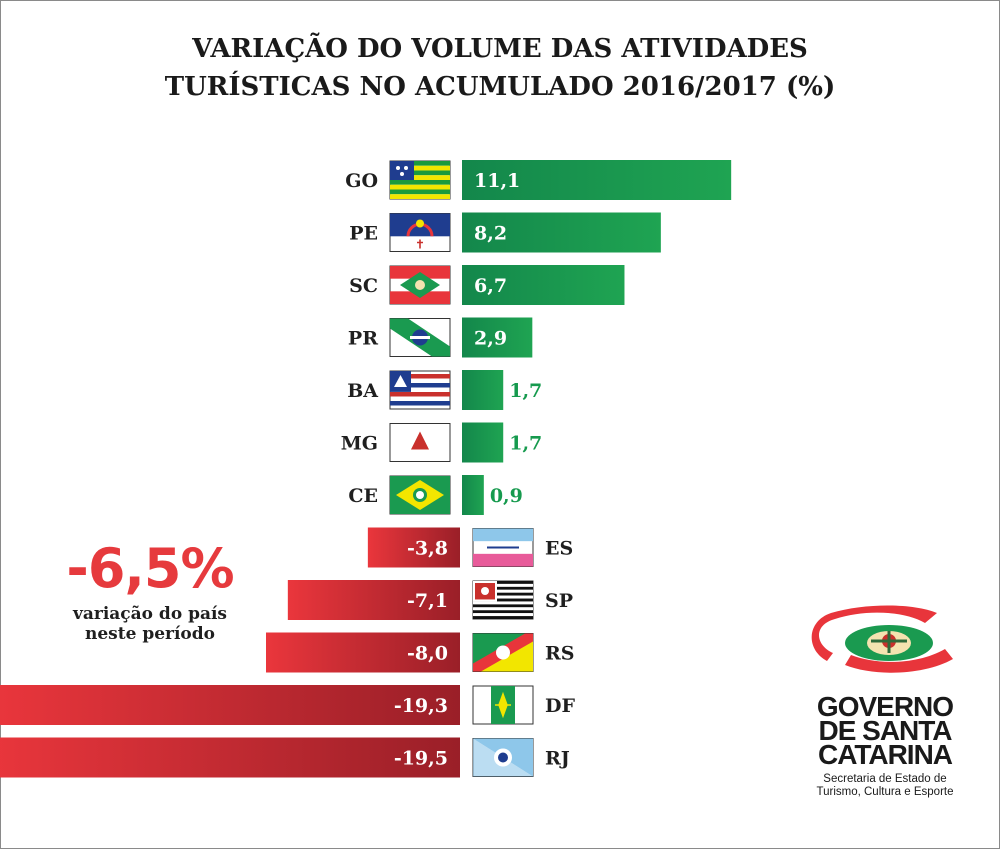 The height and width of the screenshot is (849, 1000). What do you see at coordinates (150, 568) in the screenshot?
I see `country-variation-value: -6,5%` at bounding box center [150, 568].